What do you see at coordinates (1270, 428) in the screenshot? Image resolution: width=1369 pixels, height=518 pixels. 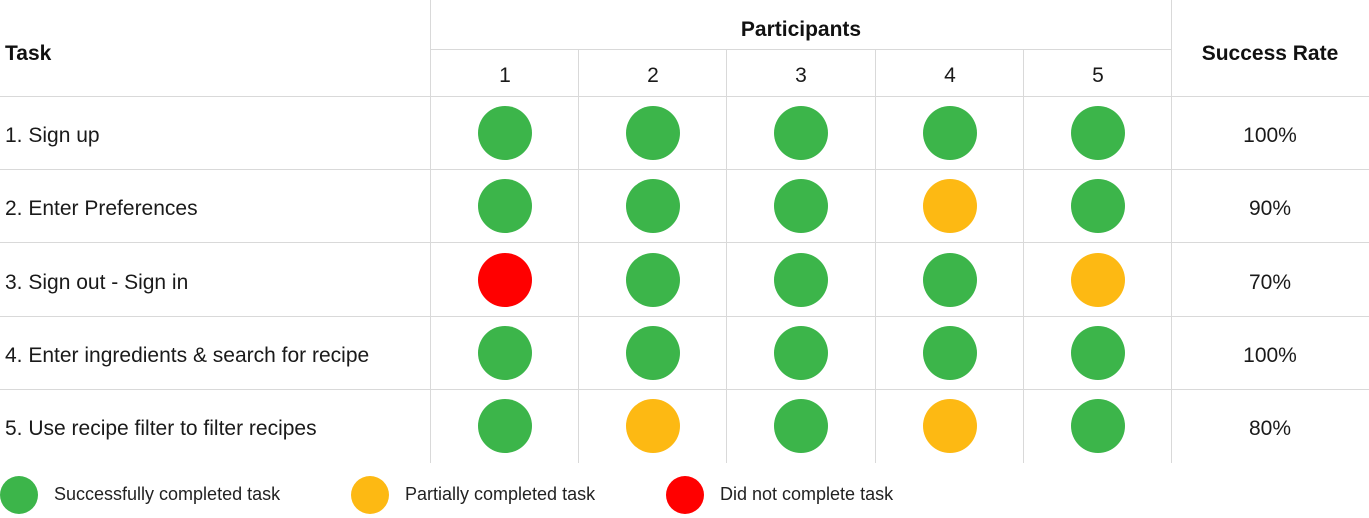 I see `success-rate-value: 80%` at bounding box center [1270, 428].